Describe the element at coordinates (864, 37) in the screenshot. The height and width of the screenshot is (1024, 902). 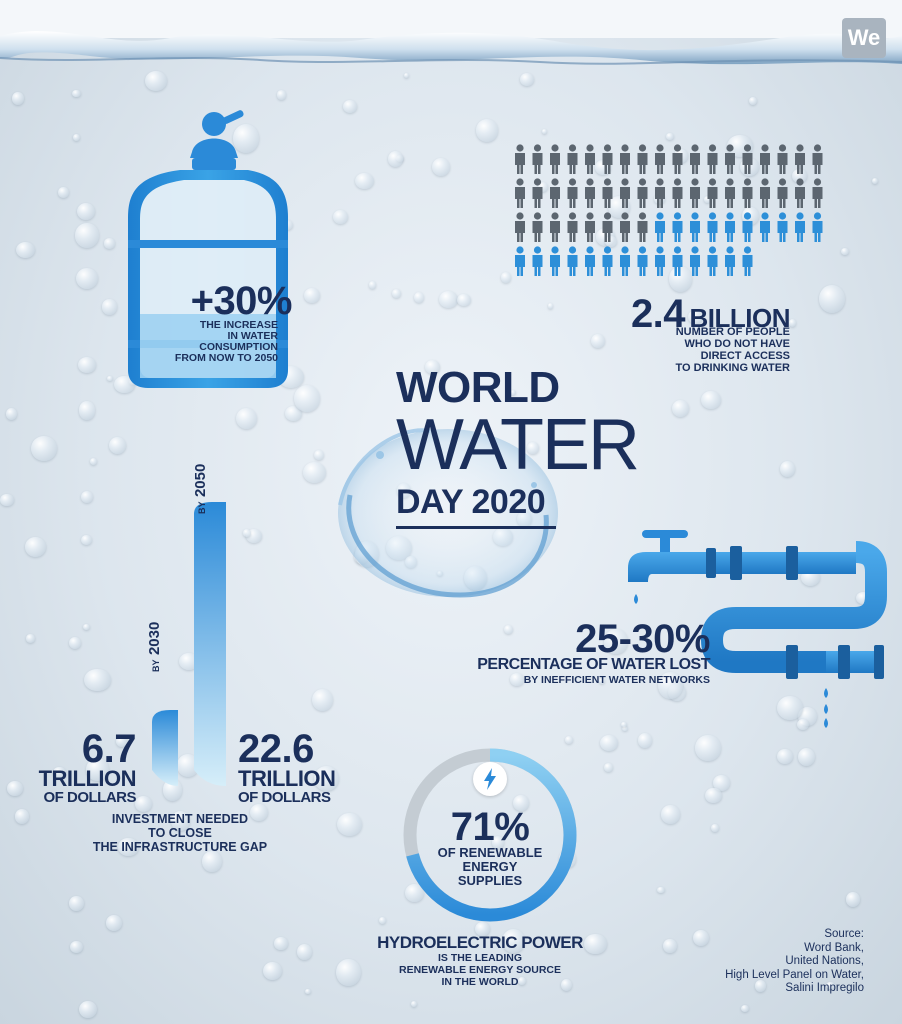
I see `brand-logo-text: We` at that location.